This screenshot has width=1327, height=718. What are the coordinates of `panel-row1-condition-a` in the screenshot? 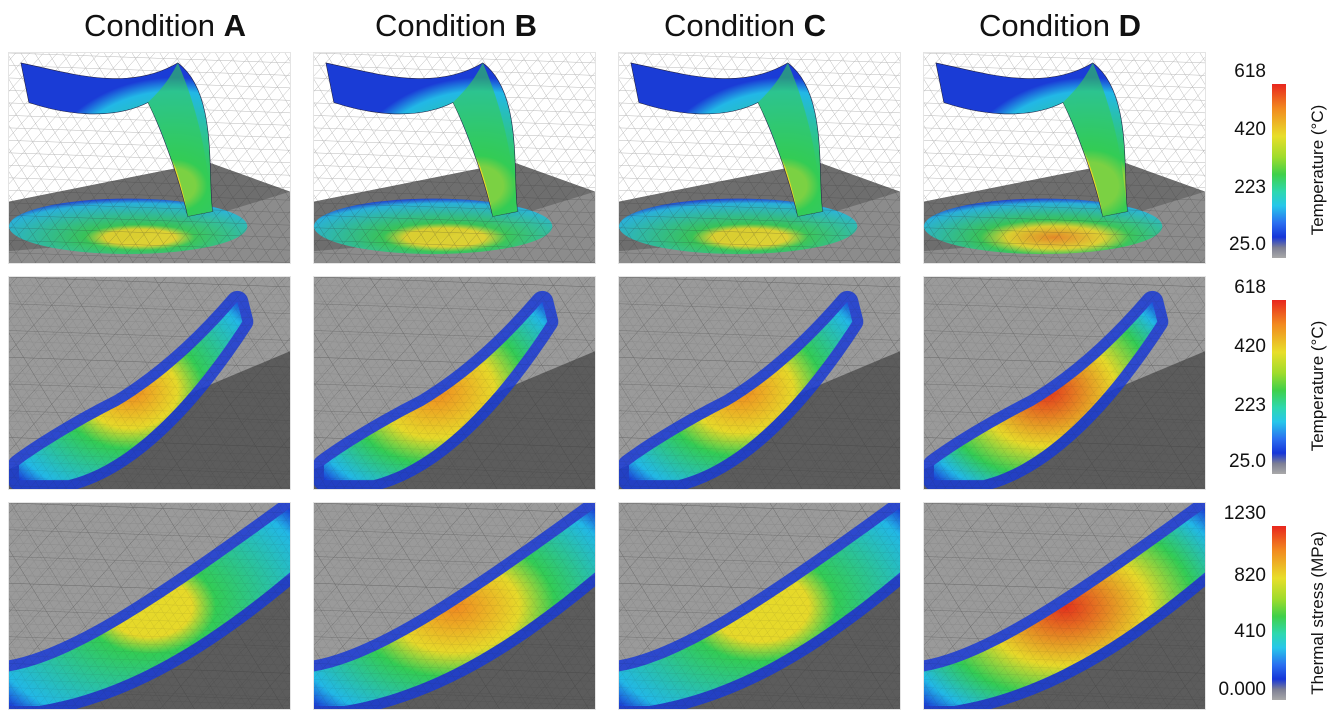 It's located at (149, 158).